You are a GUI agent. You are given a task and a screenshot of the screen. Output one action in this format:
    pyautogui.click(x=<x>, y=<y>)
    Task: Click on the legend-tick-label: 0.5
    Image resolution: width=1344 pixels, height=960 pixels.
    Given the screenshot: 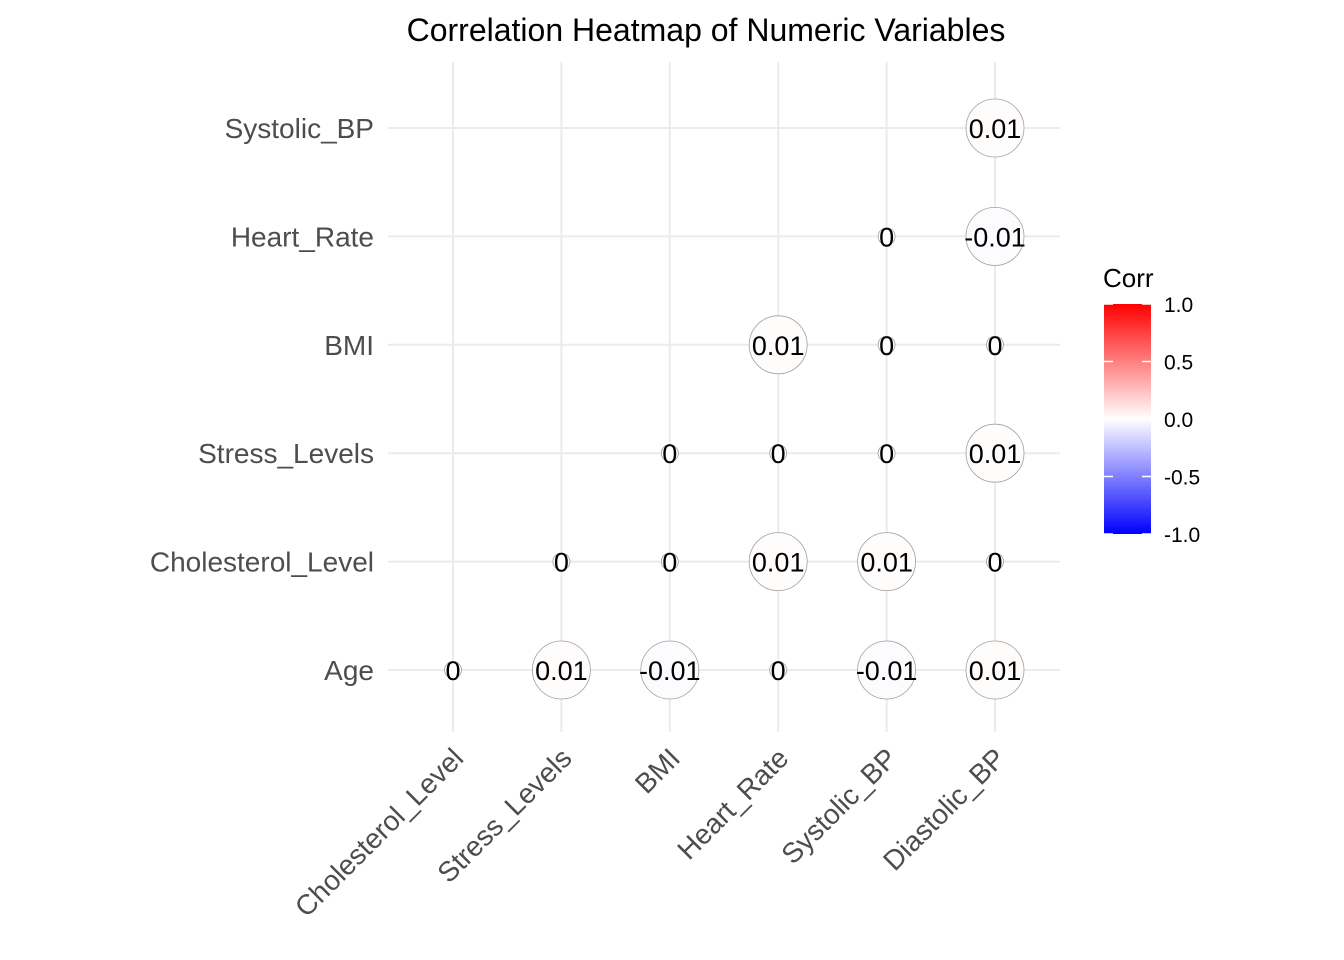 What is the action you would take?
    pyautogui.click(x=1178, y=363)
    